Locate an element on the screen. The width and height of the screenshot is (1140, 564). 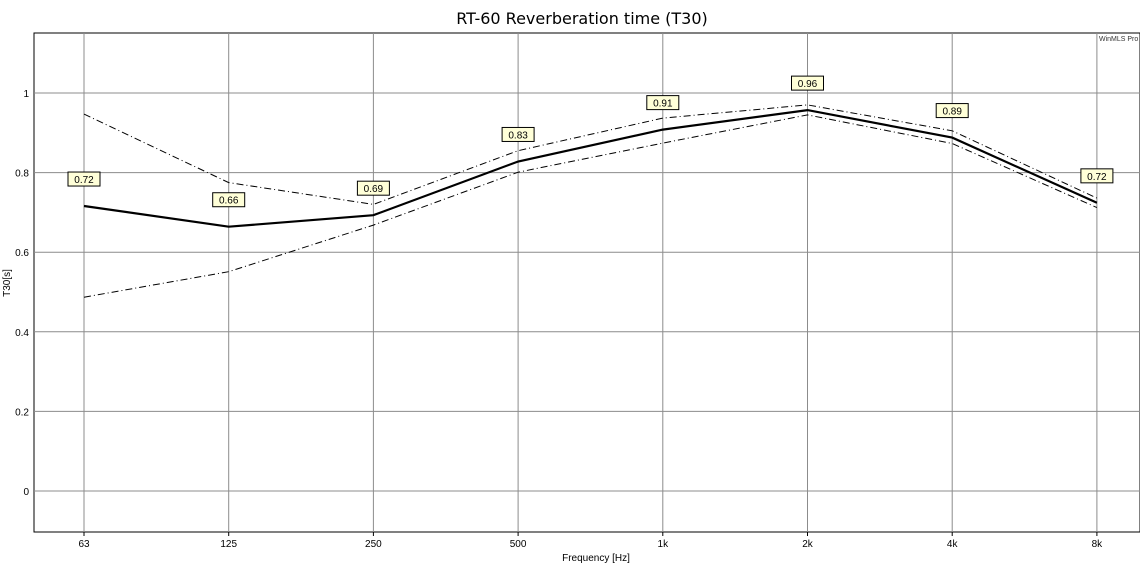
y-tick-label: 1 is located at coordinates (26, 94).